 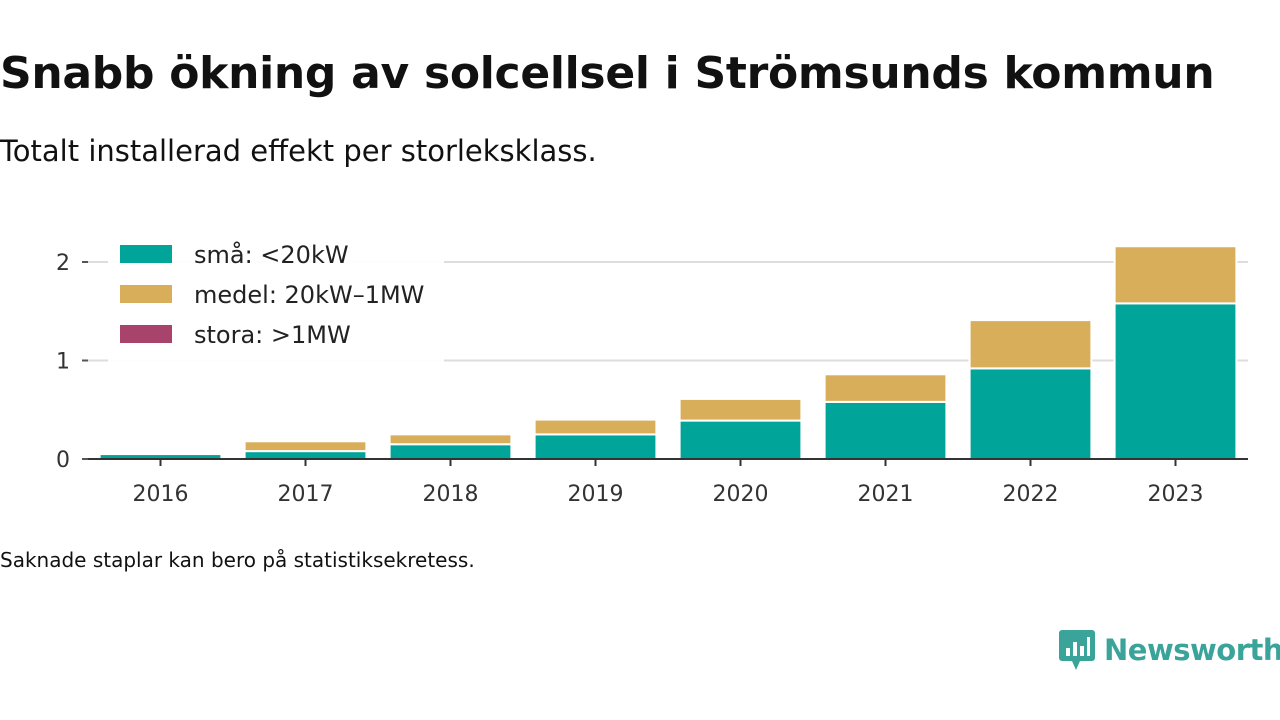 What do you see at coordinates (741, 494) in the screenshot?
I see `x-tick-label: 2020` at bounding box center [741, 494].